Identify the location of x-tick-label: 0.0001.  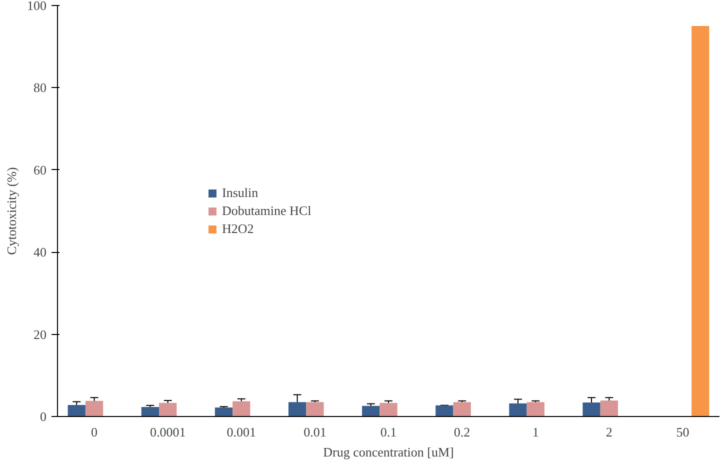
(168, 432).